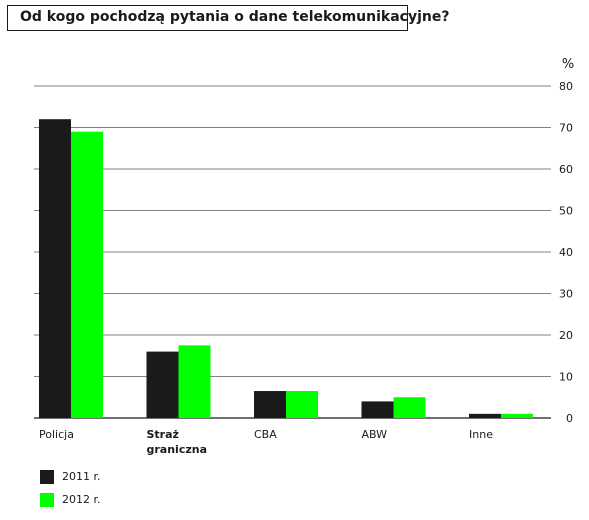 The width and height of the screenshot is (589, 520). What do you see at coordinates (566, 335) in the screenshot?
I see `y-tick-label: 20` at bounding box center [566, 335].